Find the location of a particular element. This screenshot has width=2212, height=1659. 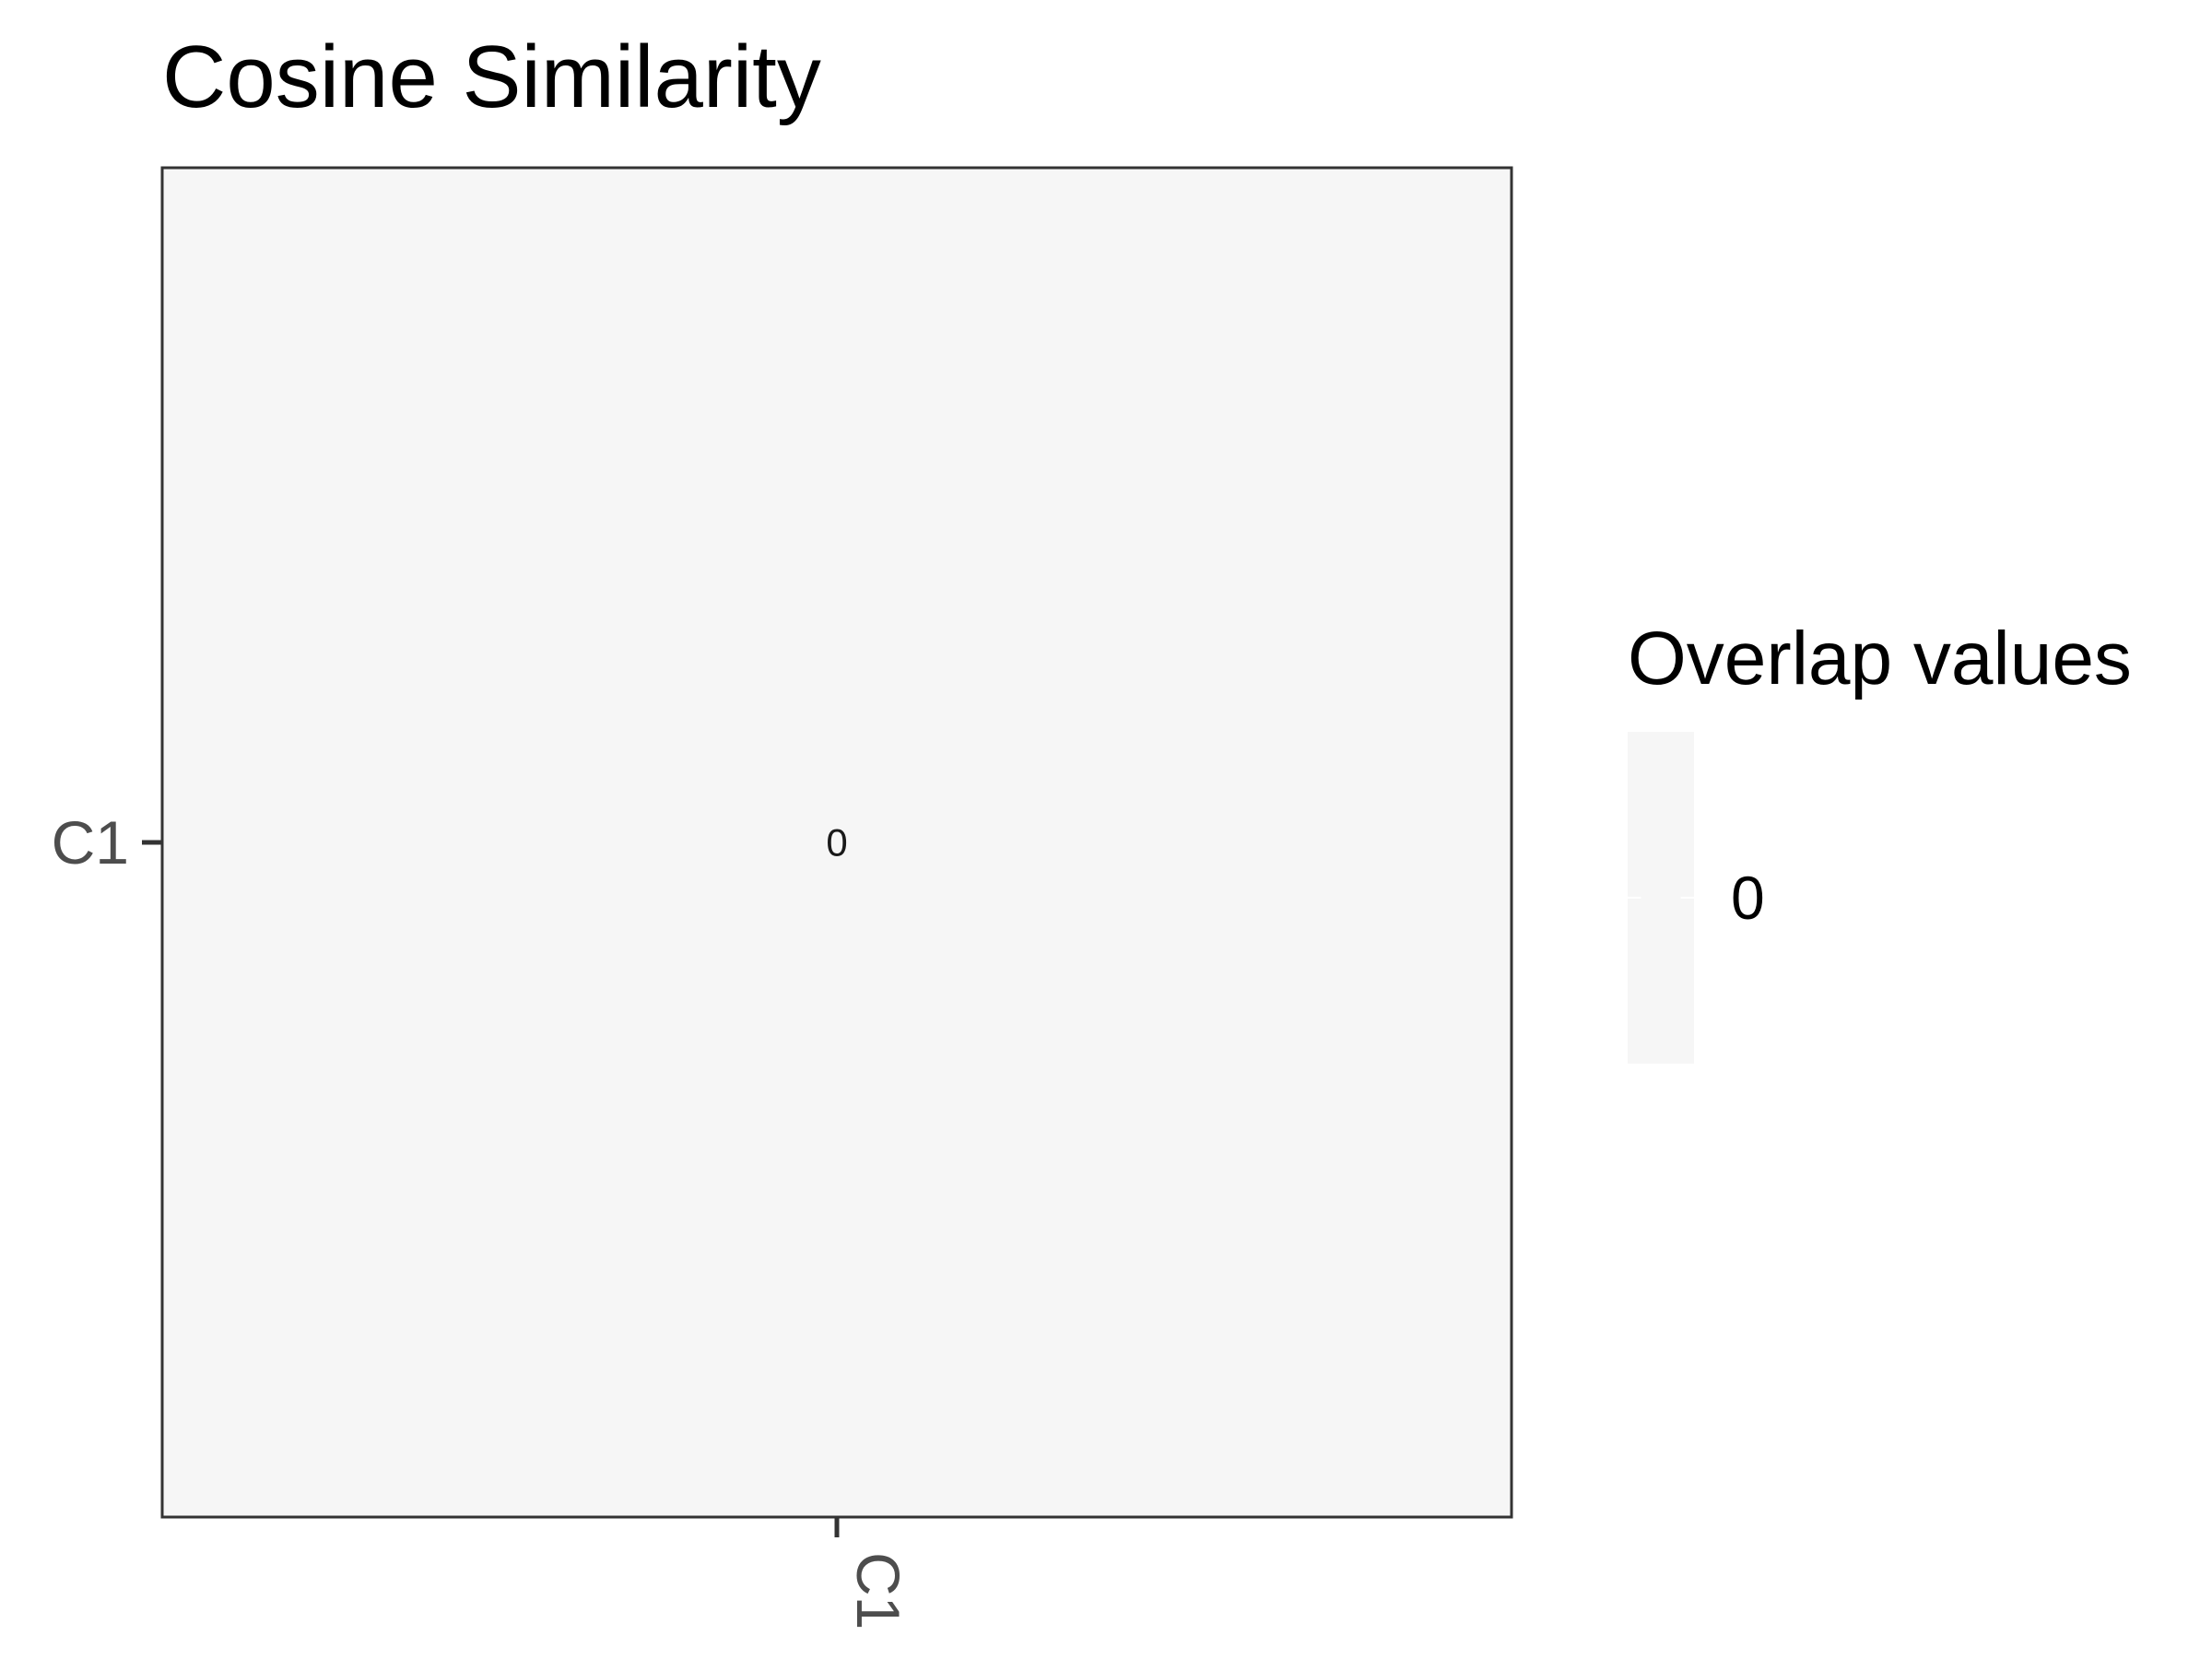

legend: Overlap values 0 is located at coordinates (1880, 840).